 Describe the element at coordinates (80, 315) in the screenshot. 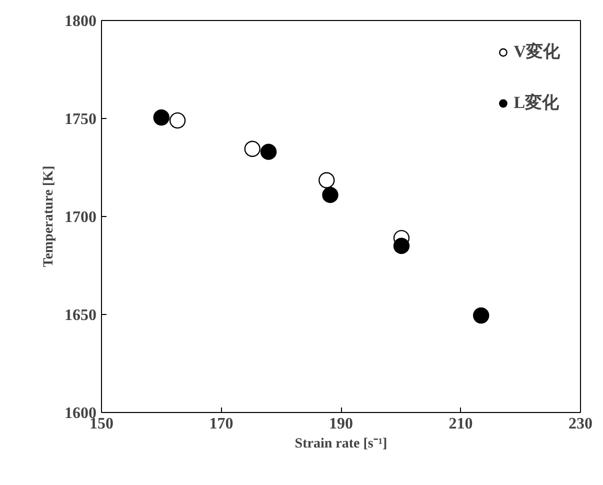

I see `y-tick-label: 1650` at that location.